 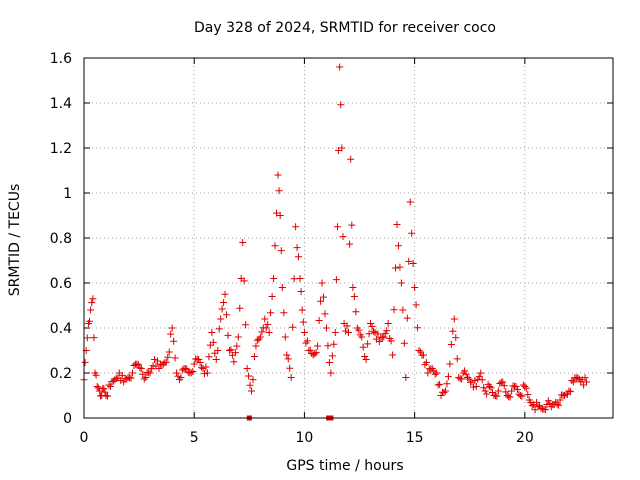 What do you see at coordinates (67, 419) in the screenshot?
I see `y-tick-label: 0` at bounding box center [67, 419].